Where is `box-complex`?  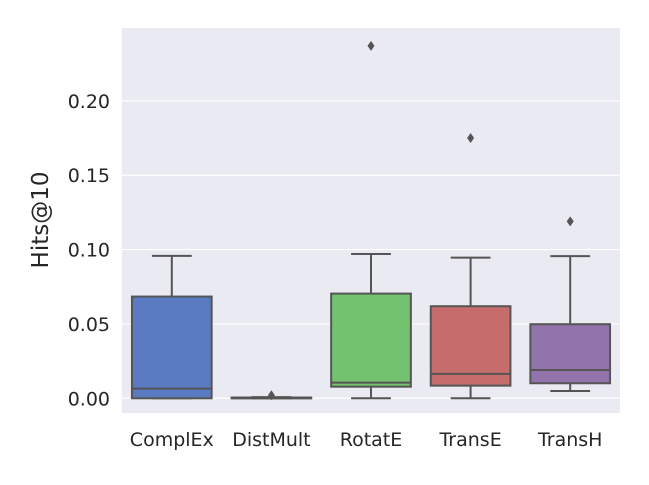
box-complex is located at coordinates (171, 327).